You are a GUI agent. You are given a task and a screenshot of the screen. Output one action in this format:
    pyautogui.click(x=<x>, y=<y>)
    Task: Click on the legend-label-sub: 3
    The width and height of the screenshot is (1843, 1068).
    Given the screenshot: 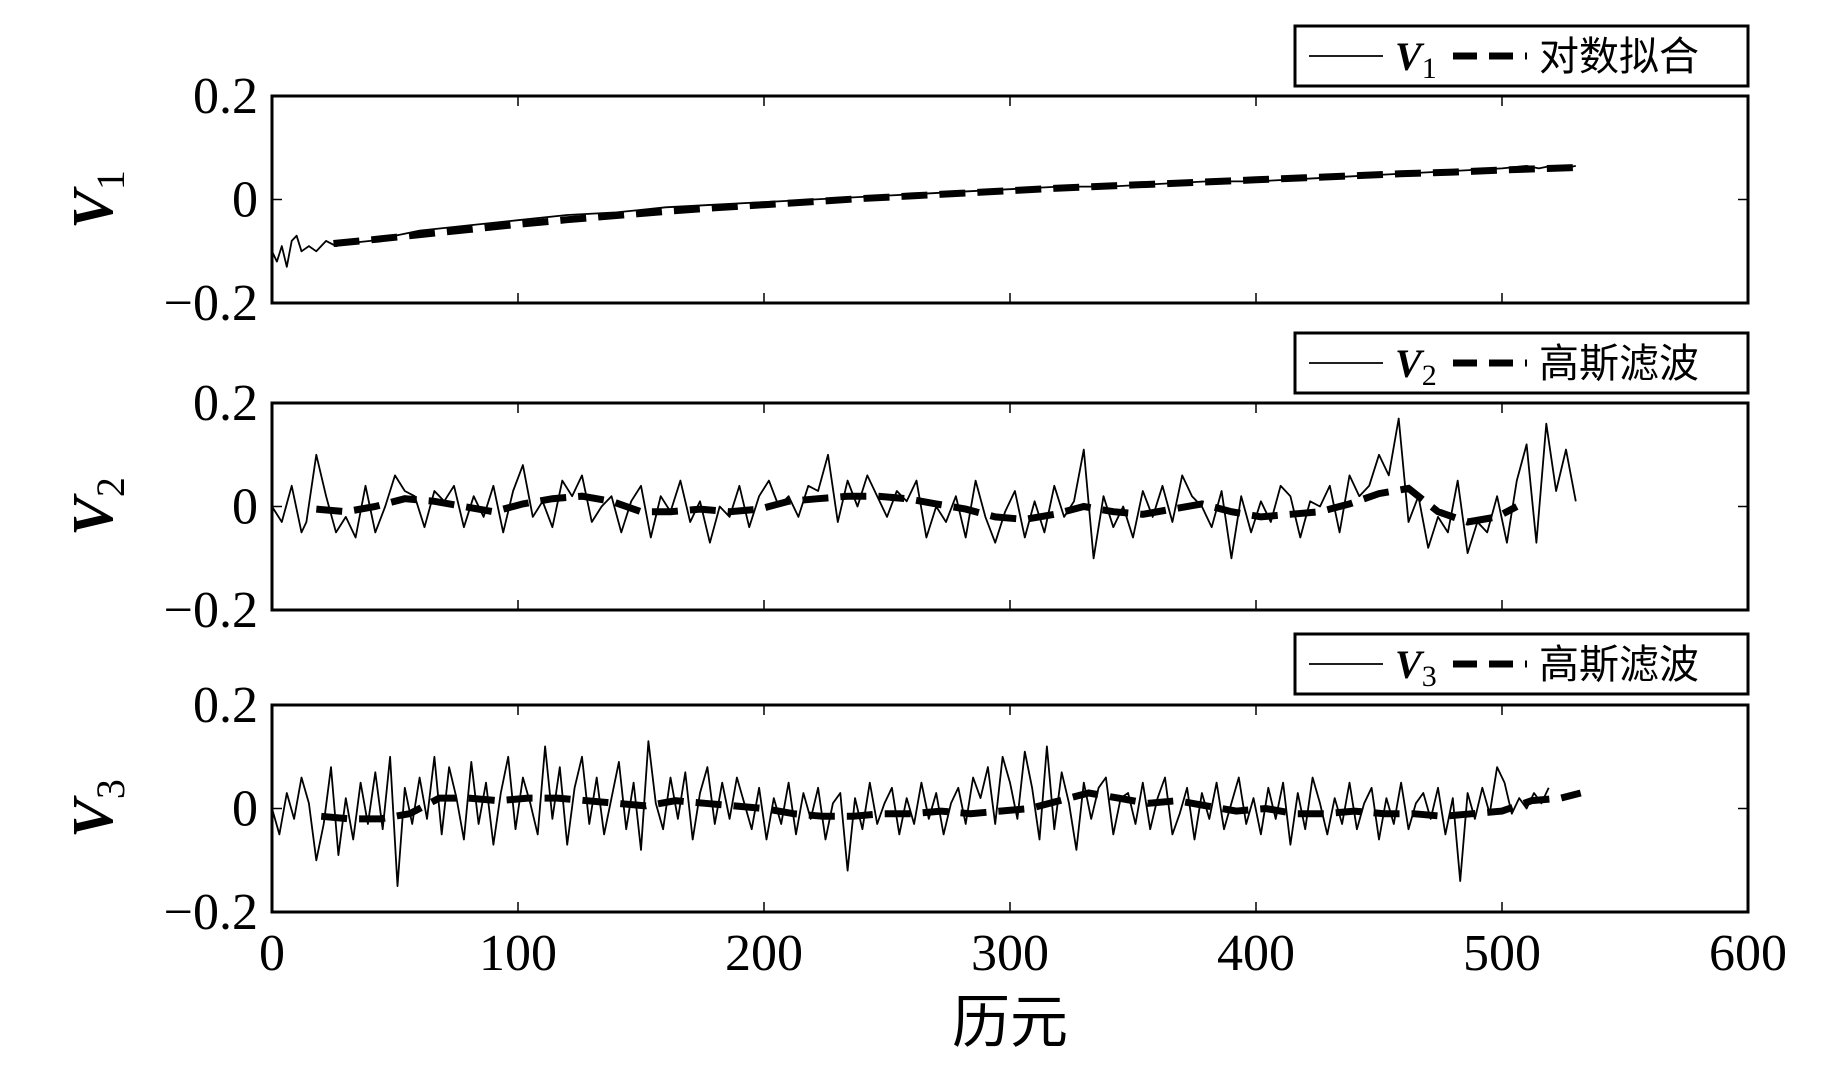 What is the action you would take?
    pyautogui.click(x=1429, y=676)
    